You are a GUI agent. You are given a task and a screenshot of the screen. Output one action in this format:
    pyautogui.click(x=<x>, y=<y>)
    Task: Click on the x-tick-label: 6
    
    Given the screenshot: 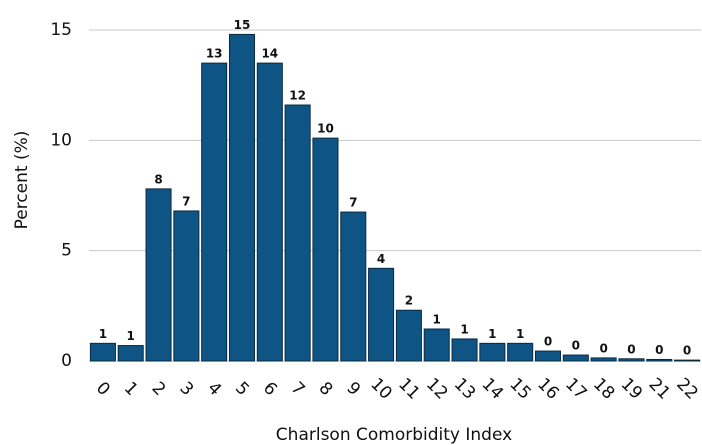 What is the action you would take?
    pyautogui.click(x=270, y=389)
    